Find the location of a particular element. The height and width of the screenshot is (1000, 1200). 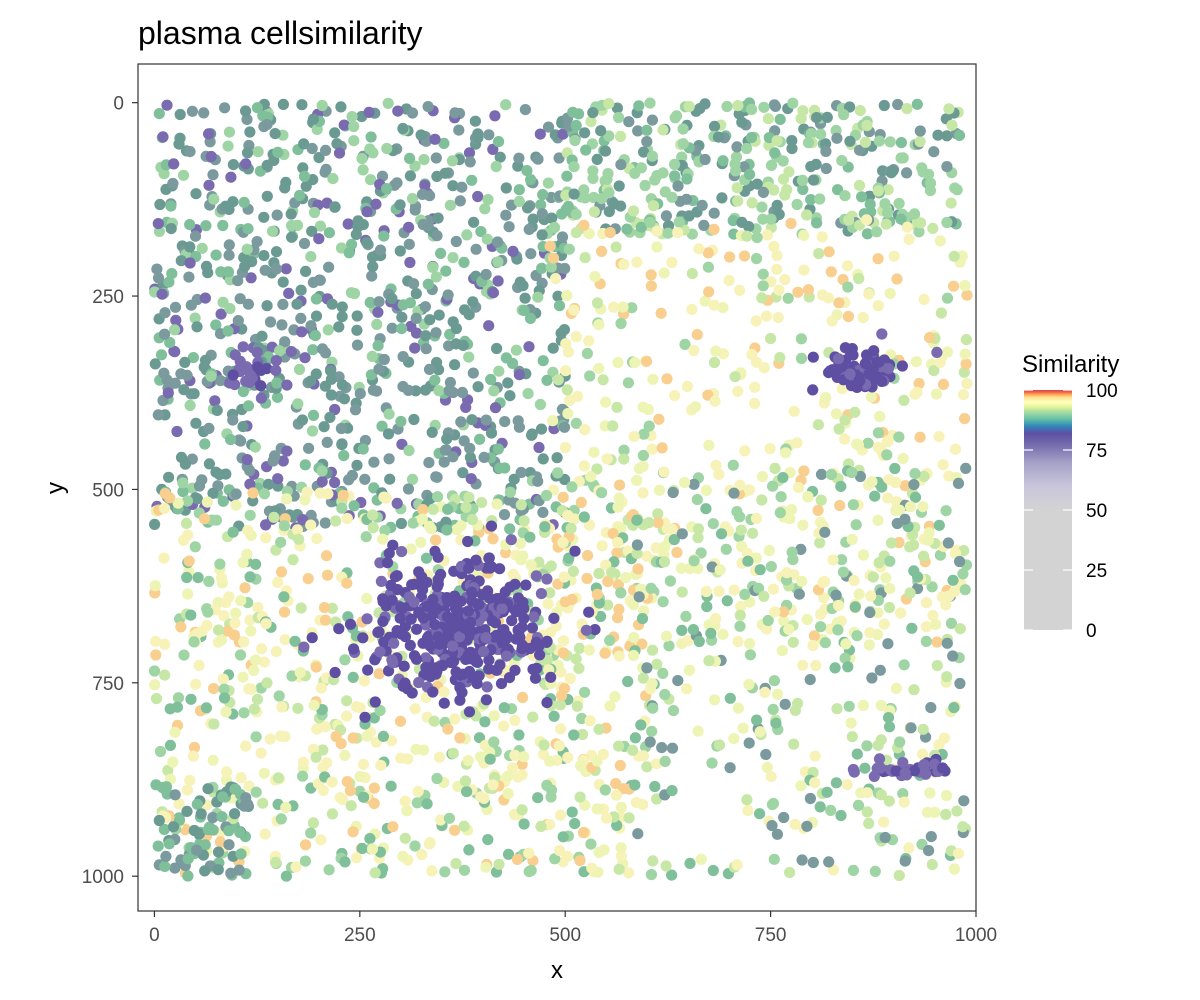

x-tick-label: 500 is located at coordinates (565, 935).